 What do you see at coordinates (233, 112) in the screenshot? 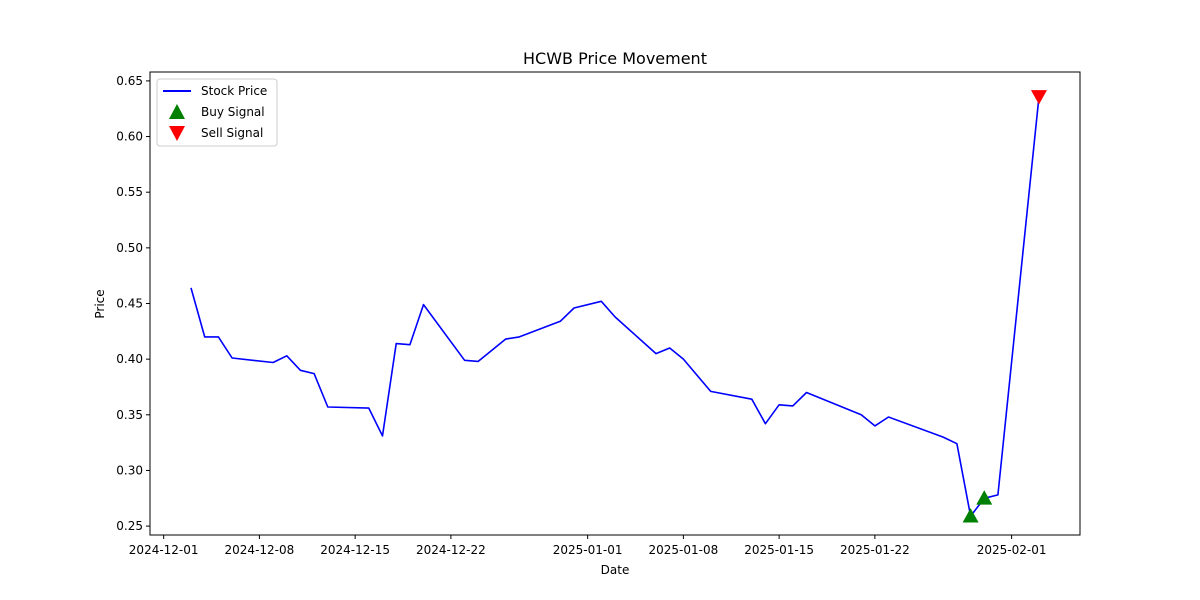
I see `legend-label-buy-signal: Buy Signal` at bounding box center [233, 112].